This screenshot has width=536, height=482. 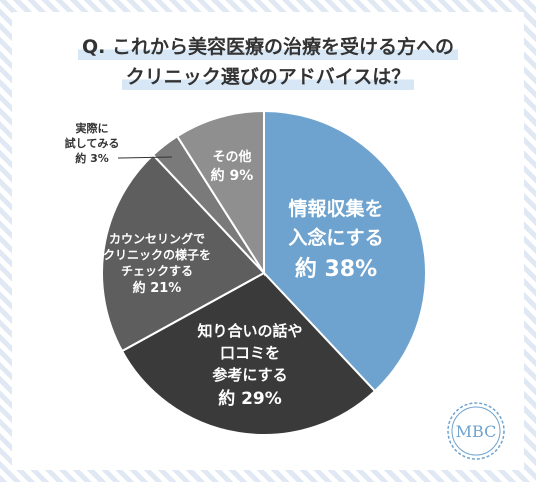 I want to click on slice-percent-3: 約 21%, so click(x=157, y=288).